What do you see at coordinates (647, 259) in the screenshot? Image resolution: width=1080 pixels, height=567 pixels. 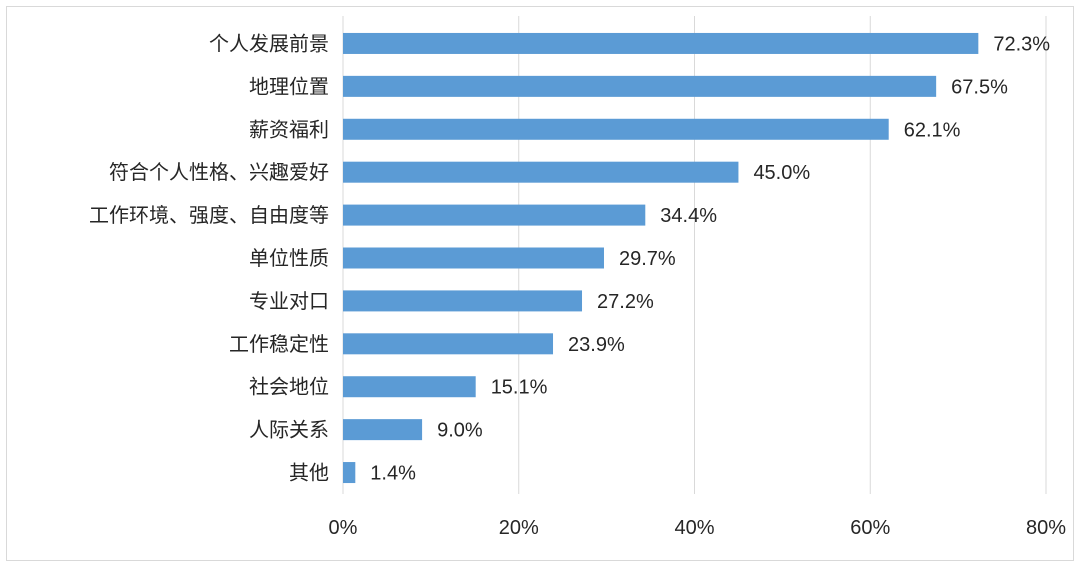 I see `value-label: 29.7%` at bounding box center [647, 259].